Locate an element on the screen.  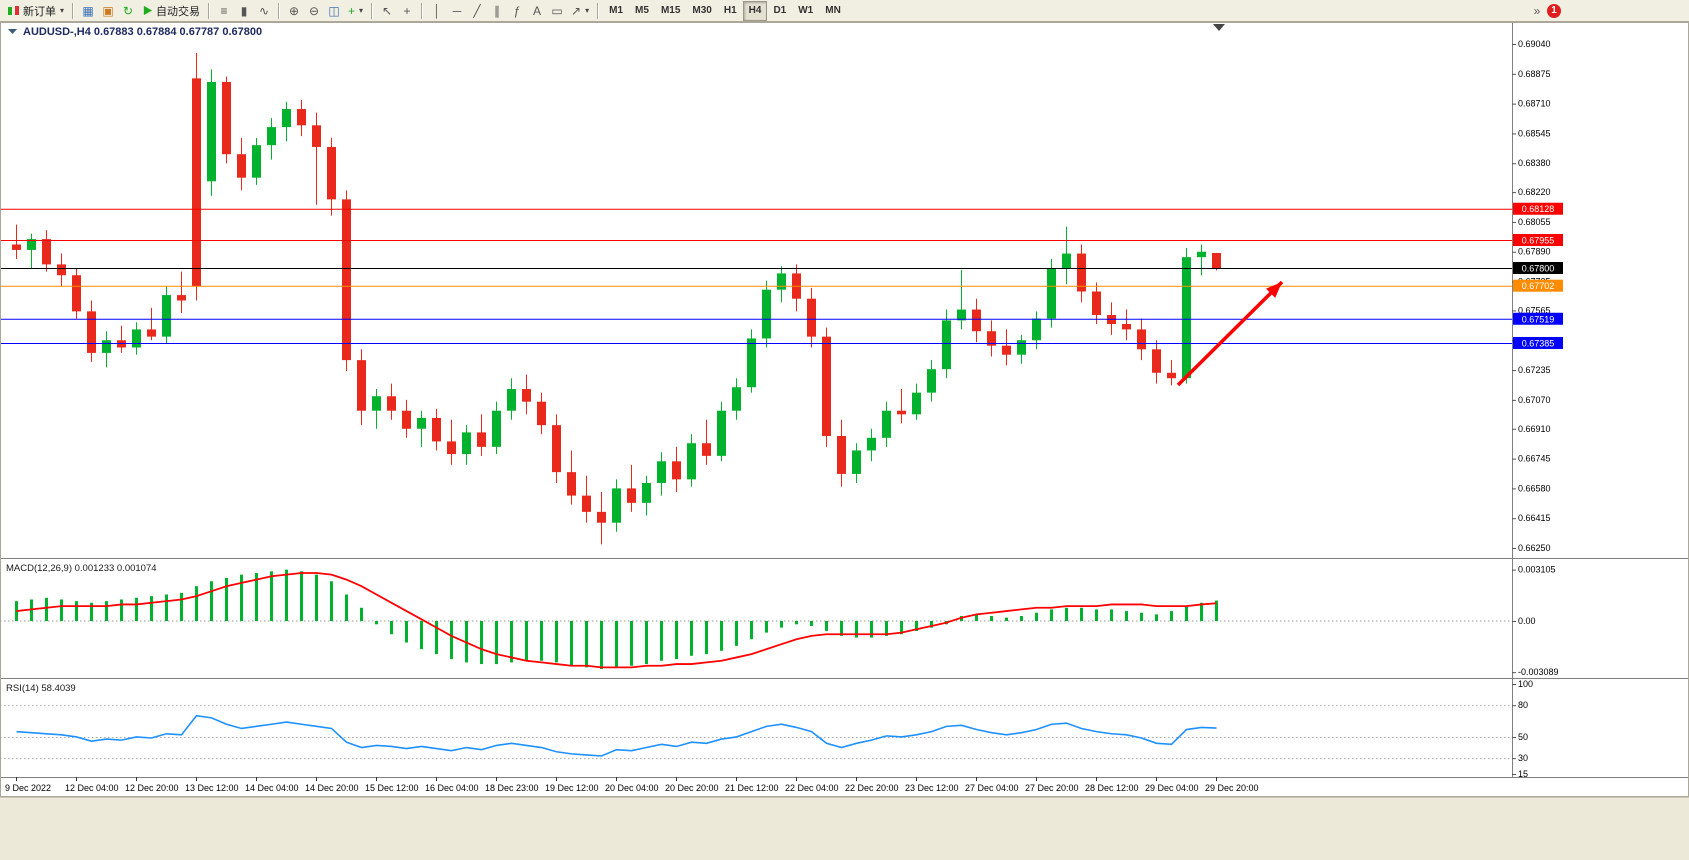
vertical-line-button: │ is located at coordinates (437, 11).